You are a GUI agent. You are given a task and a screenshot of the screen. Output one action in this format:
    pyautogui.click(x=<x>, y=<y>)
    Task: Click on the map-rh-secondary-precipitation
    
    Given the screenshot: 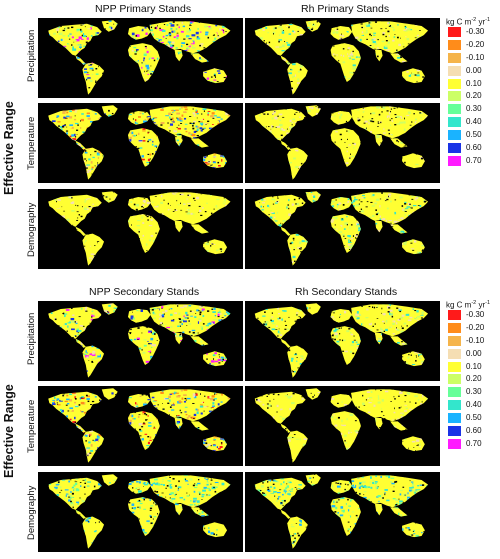 What is the action you would take?
    pyautogui.click(x=342, y=341)
    